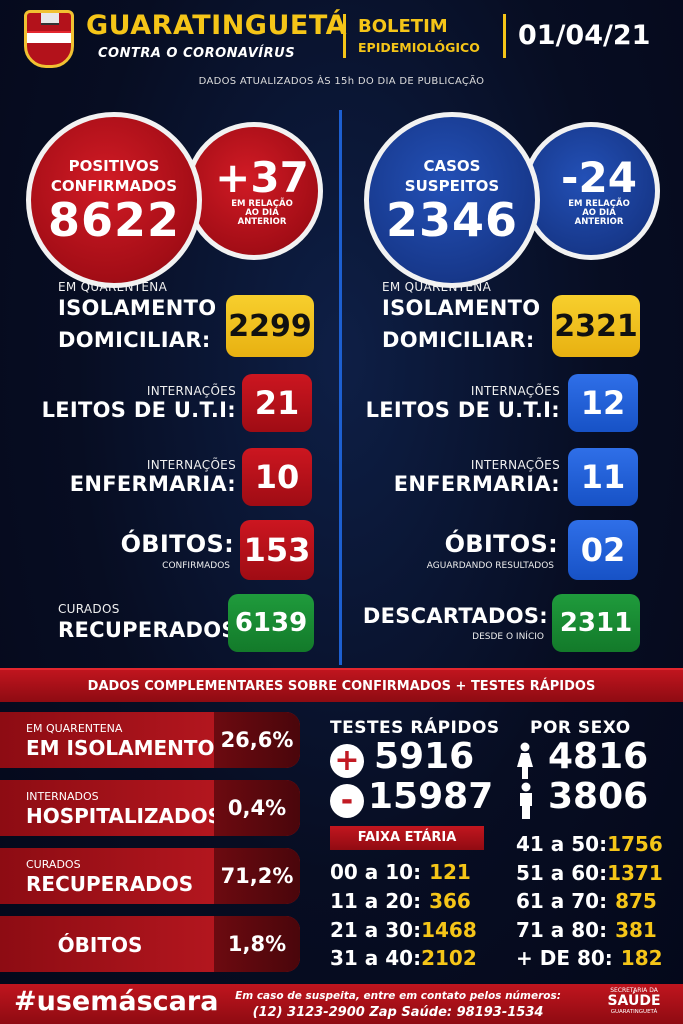  What do you see at coordinates (562, 844) in the screenshot?
I see `age-range: 41 a 50:` at bounding box center [562, 844].